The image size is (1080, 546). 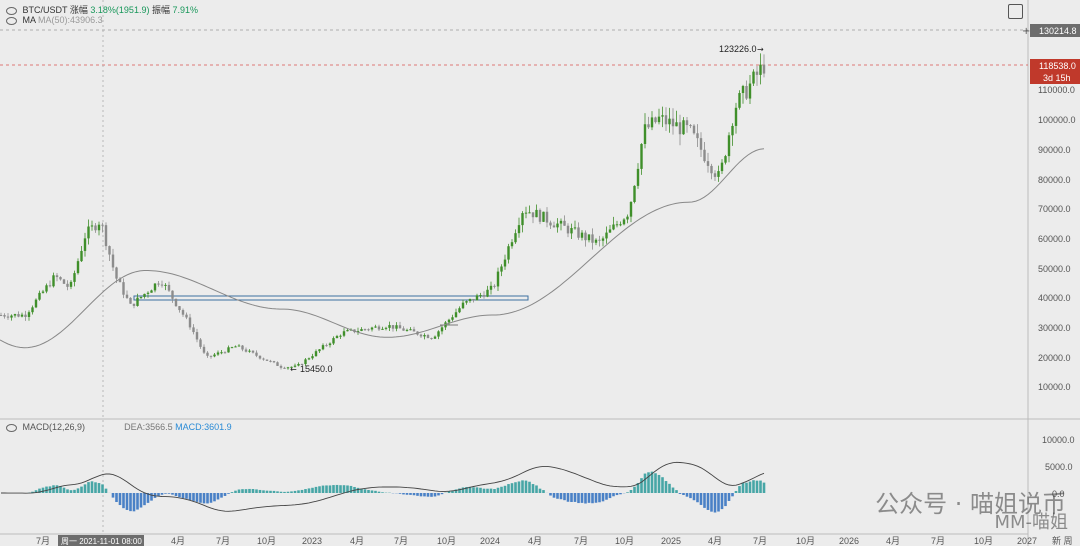 I want to click on time-label: 7月, so click(x=760, y=541).